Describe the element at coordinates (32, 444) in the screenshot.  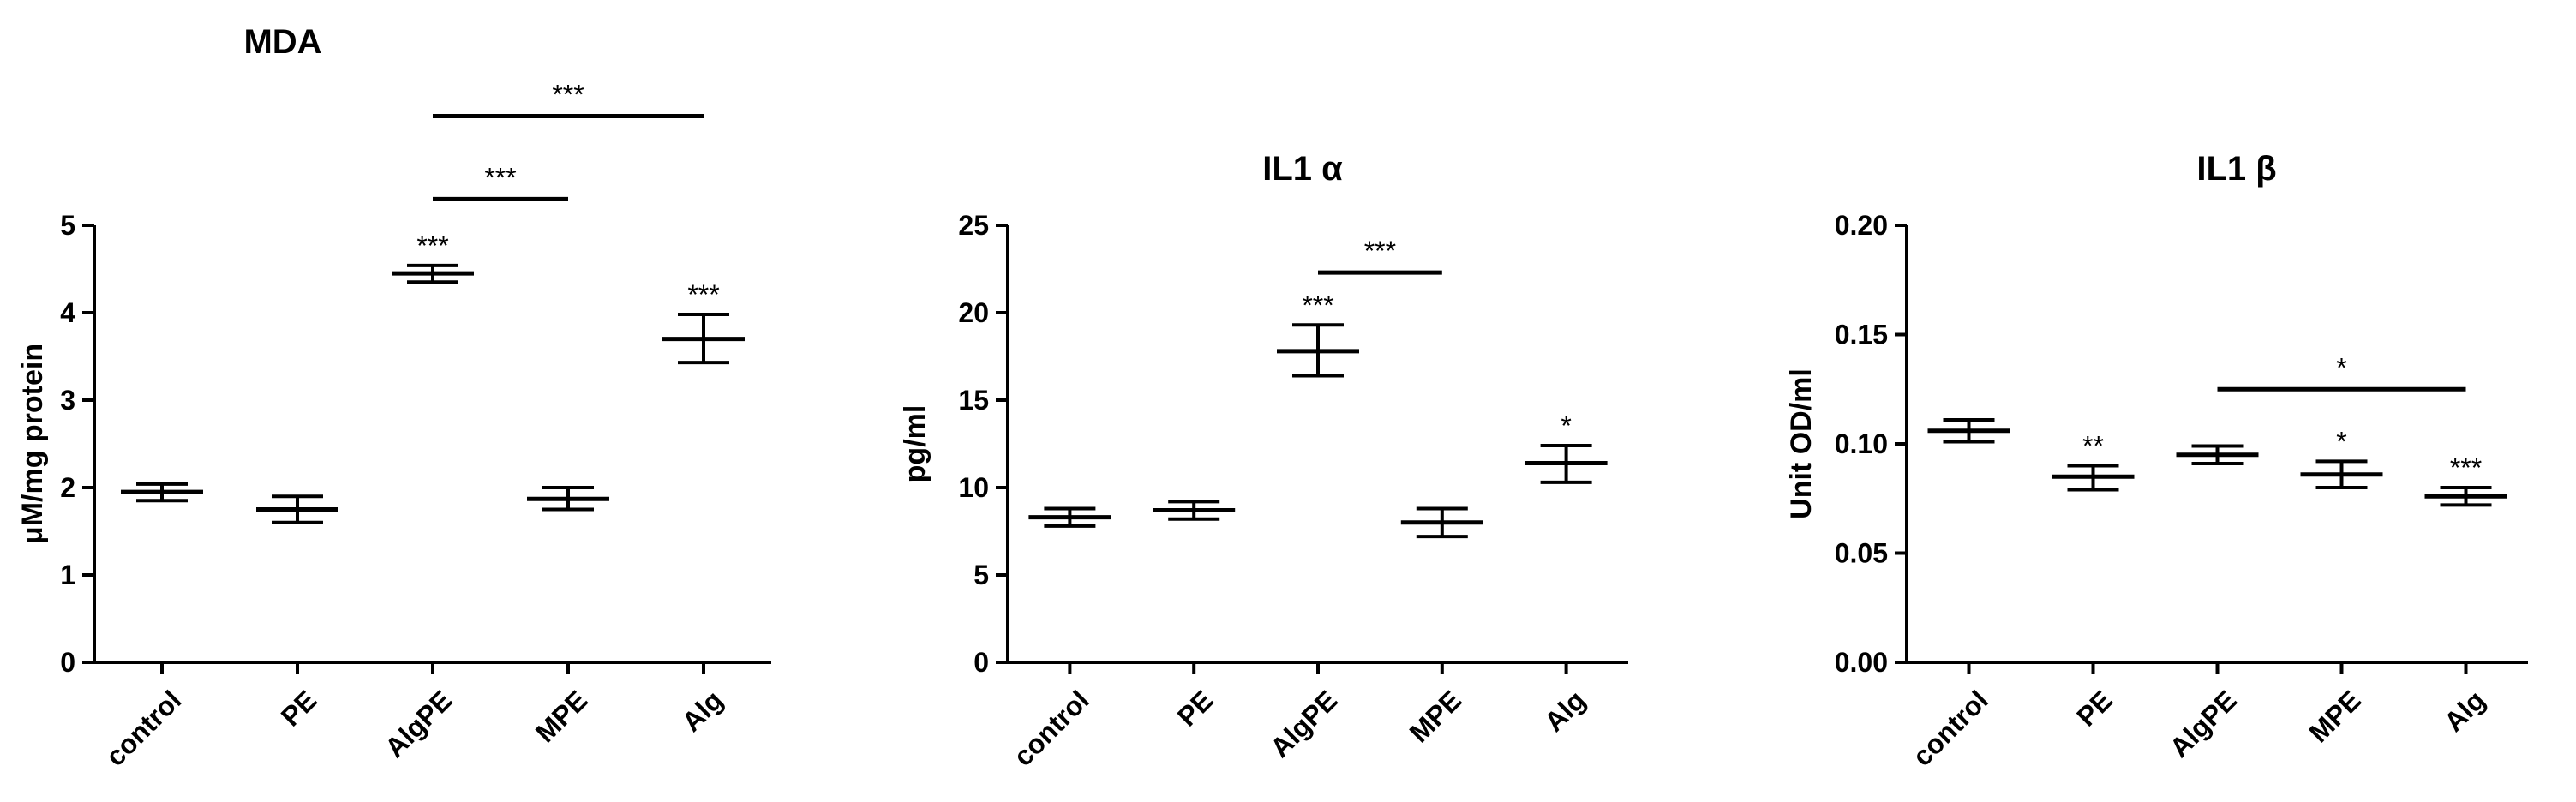
I see `y-axis-label: μM/mg protein` at that location.